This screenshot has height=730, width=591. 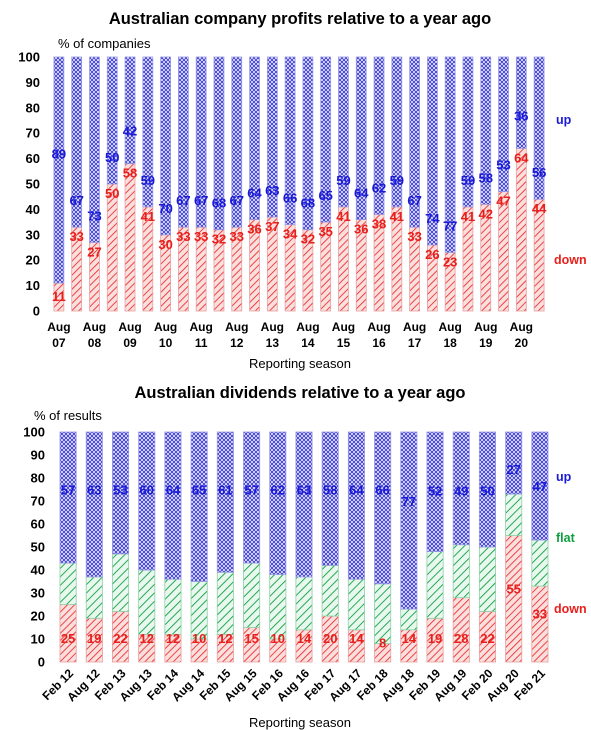 What do you see at coordinates (330, 638) in the screenshot?
I see `data-label-down: 20` at bounding box center [330, 638].